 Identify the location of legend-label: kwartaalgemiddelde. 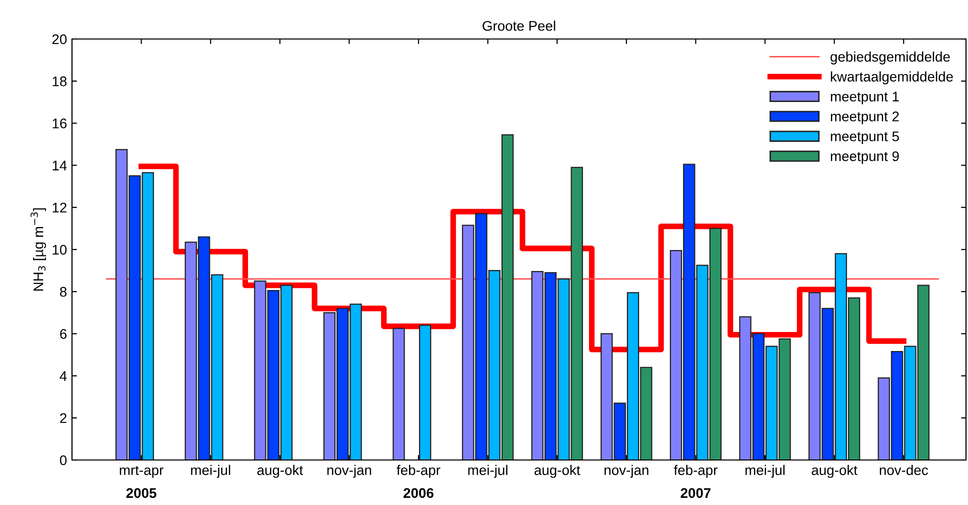
(891, 77).